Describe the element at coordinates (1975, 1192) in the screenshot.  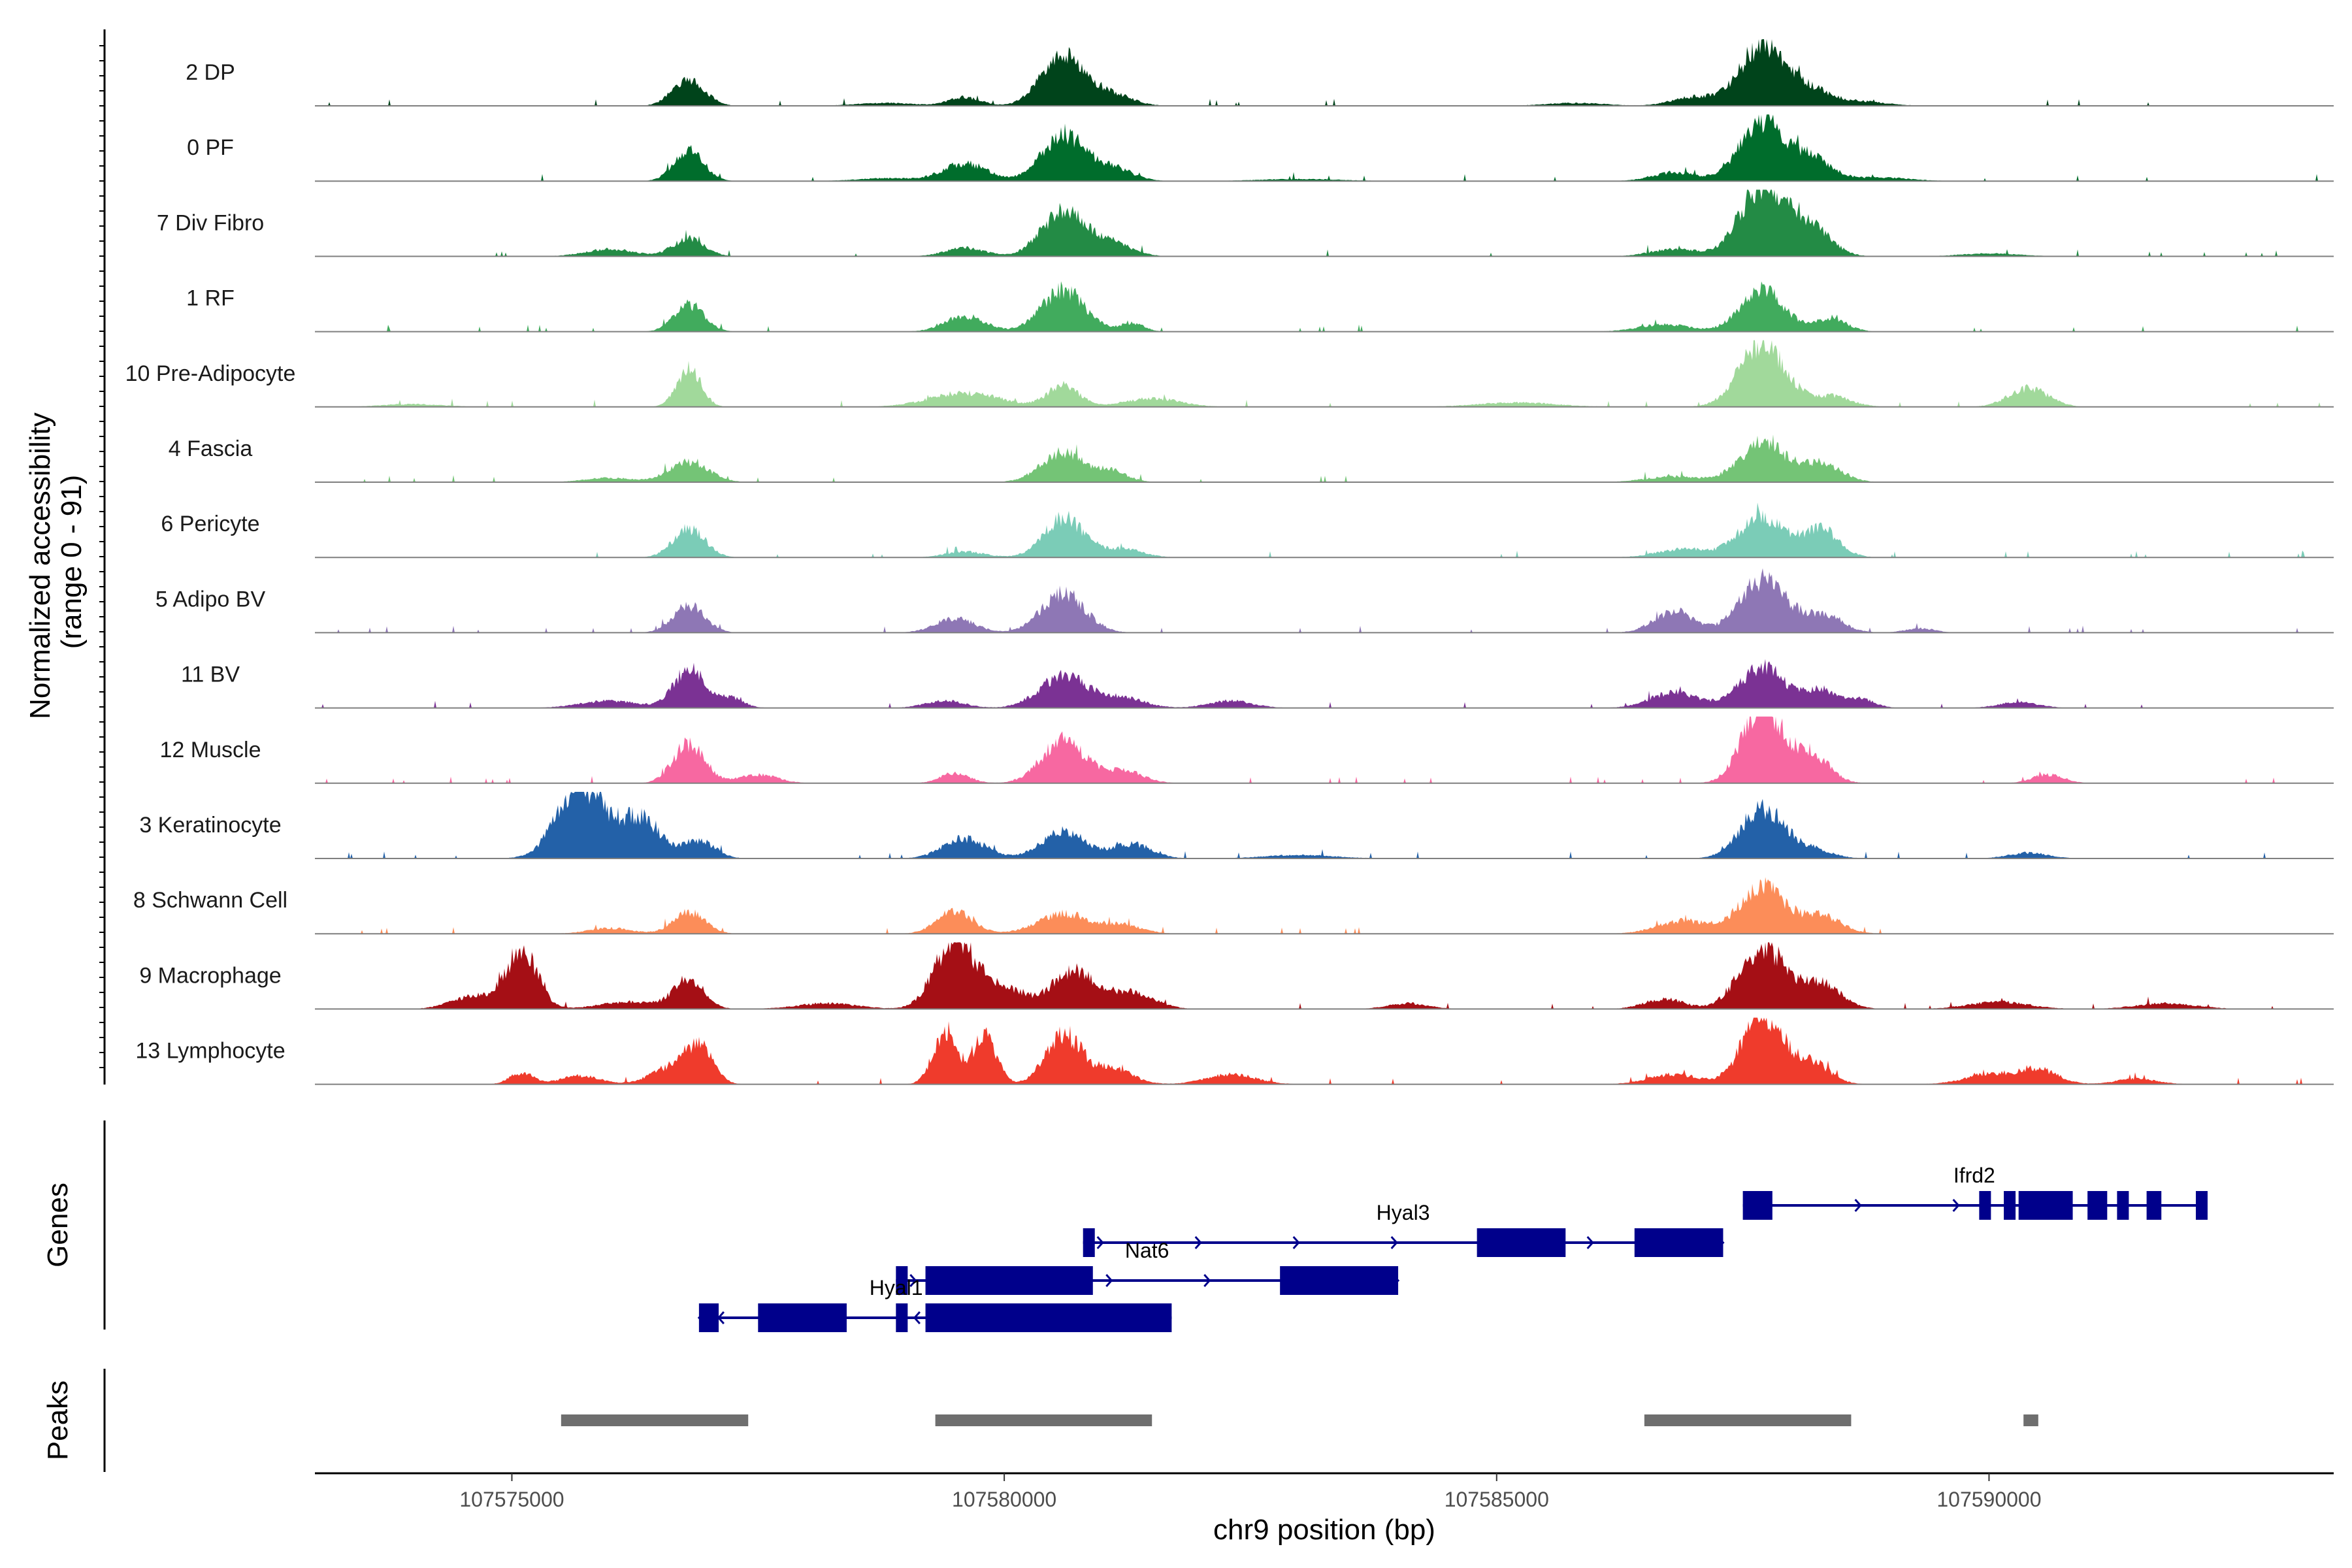
I see `gene-ifrd2: Ifrd2` at that location.